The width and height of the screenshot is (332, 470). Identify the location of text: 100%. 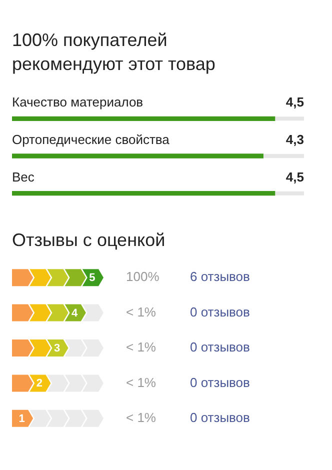
(143, 276).